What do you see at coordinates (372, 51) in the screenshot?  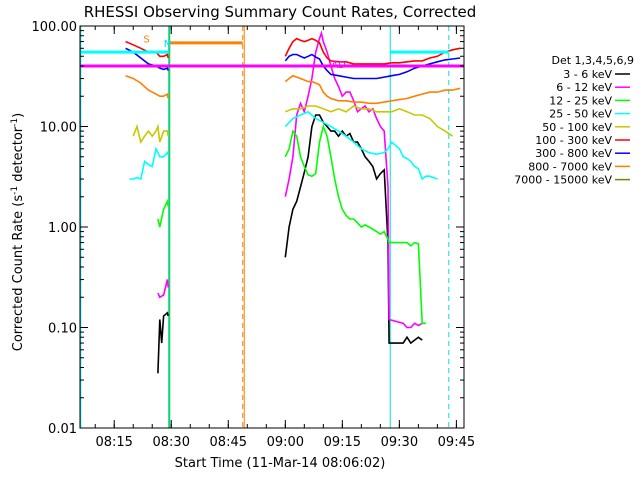 I see `series-line-100-300-kev` at bounding box center [372, 51].